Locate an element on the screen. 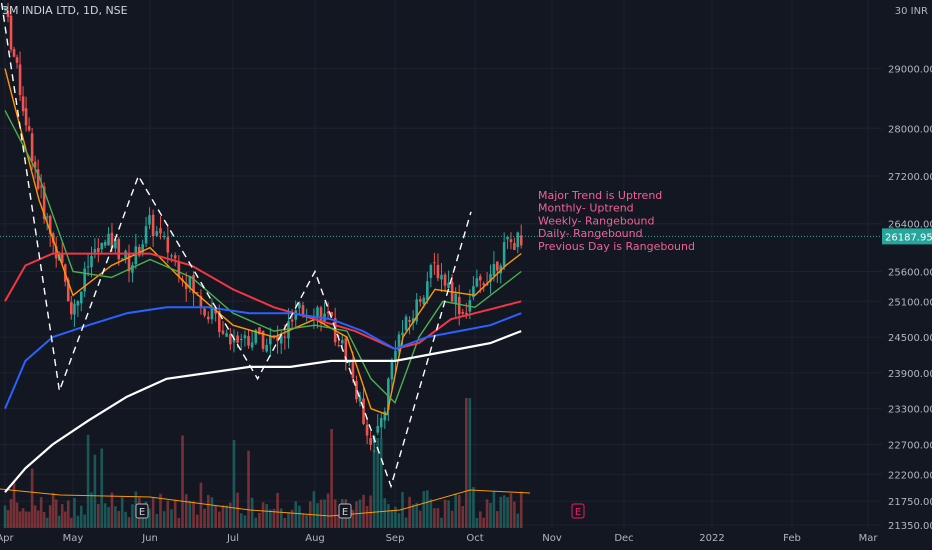 This screenshot has height=550, width=932. symbol-title: 3M INDIA LTD, 1D, NSE is located at coordinates (65, 10).